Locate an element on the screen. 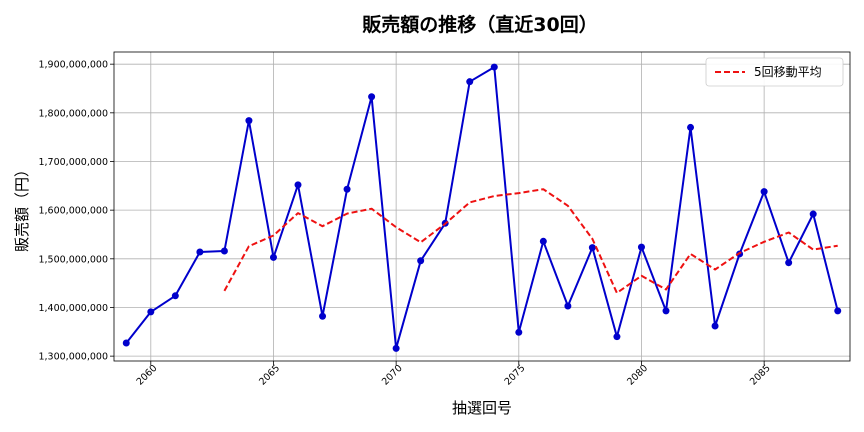 This screenshot has width=864, height=432. y-tick-label: 1,900,000,000 is located at coordinates (73, 65).